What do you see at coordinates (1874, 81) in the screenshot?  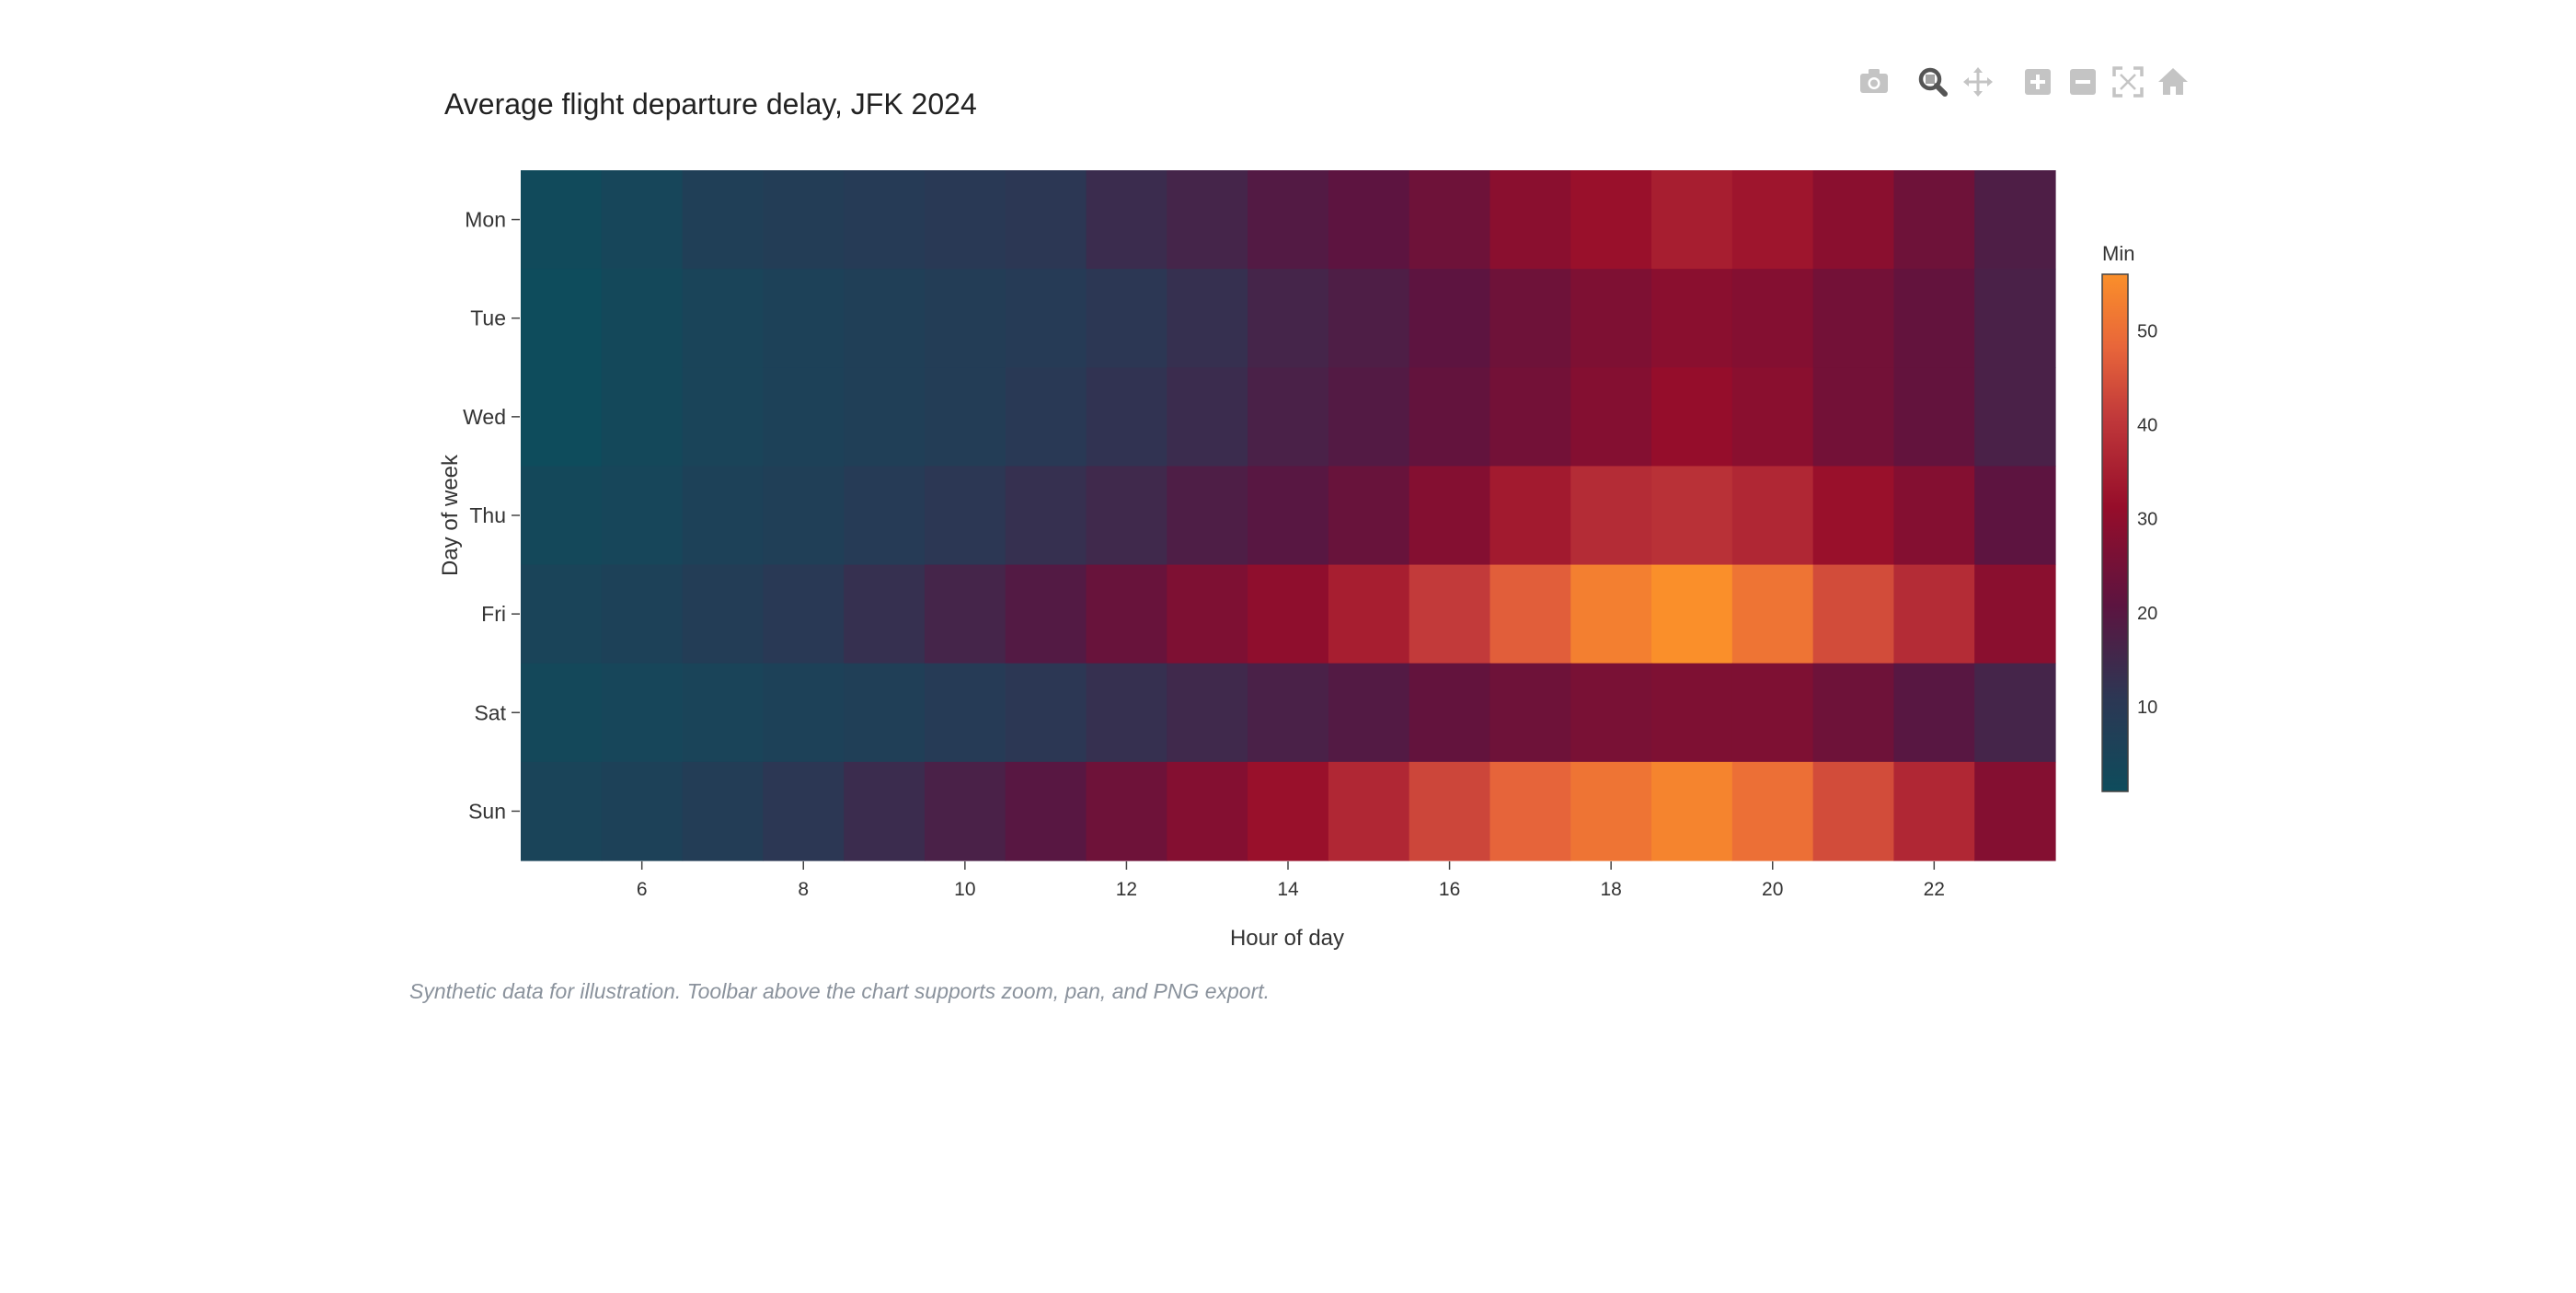 I see `camera-icon` at bounding box center [1874, 81].